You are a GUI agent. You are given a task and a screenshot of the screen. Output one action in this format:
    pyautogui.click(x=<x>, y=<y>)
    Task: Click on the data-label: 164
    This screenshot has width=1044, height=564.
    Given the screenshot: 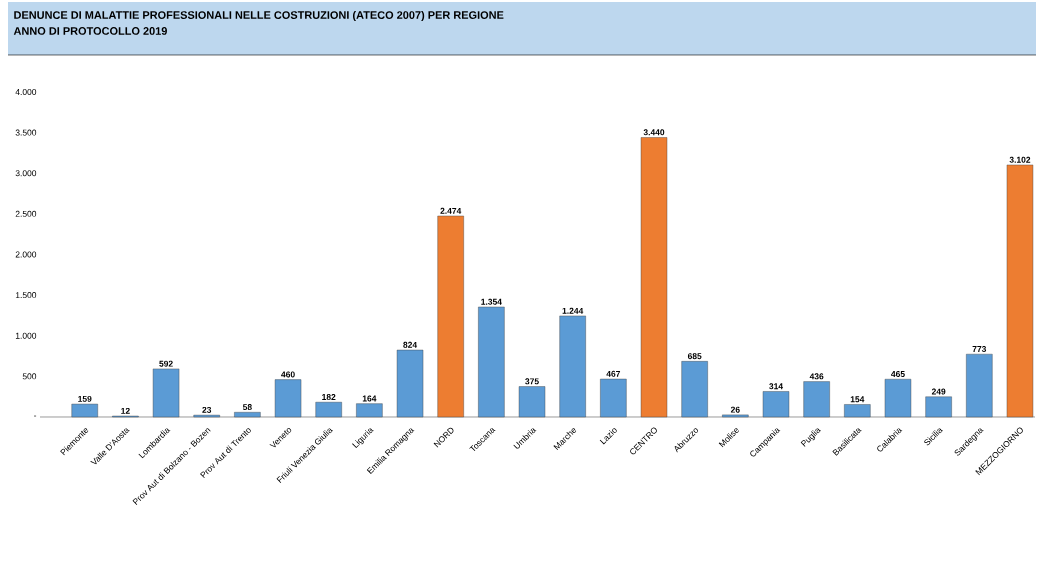 What is the action you would take?
    pyautogui.click(x=369, y=398)
    